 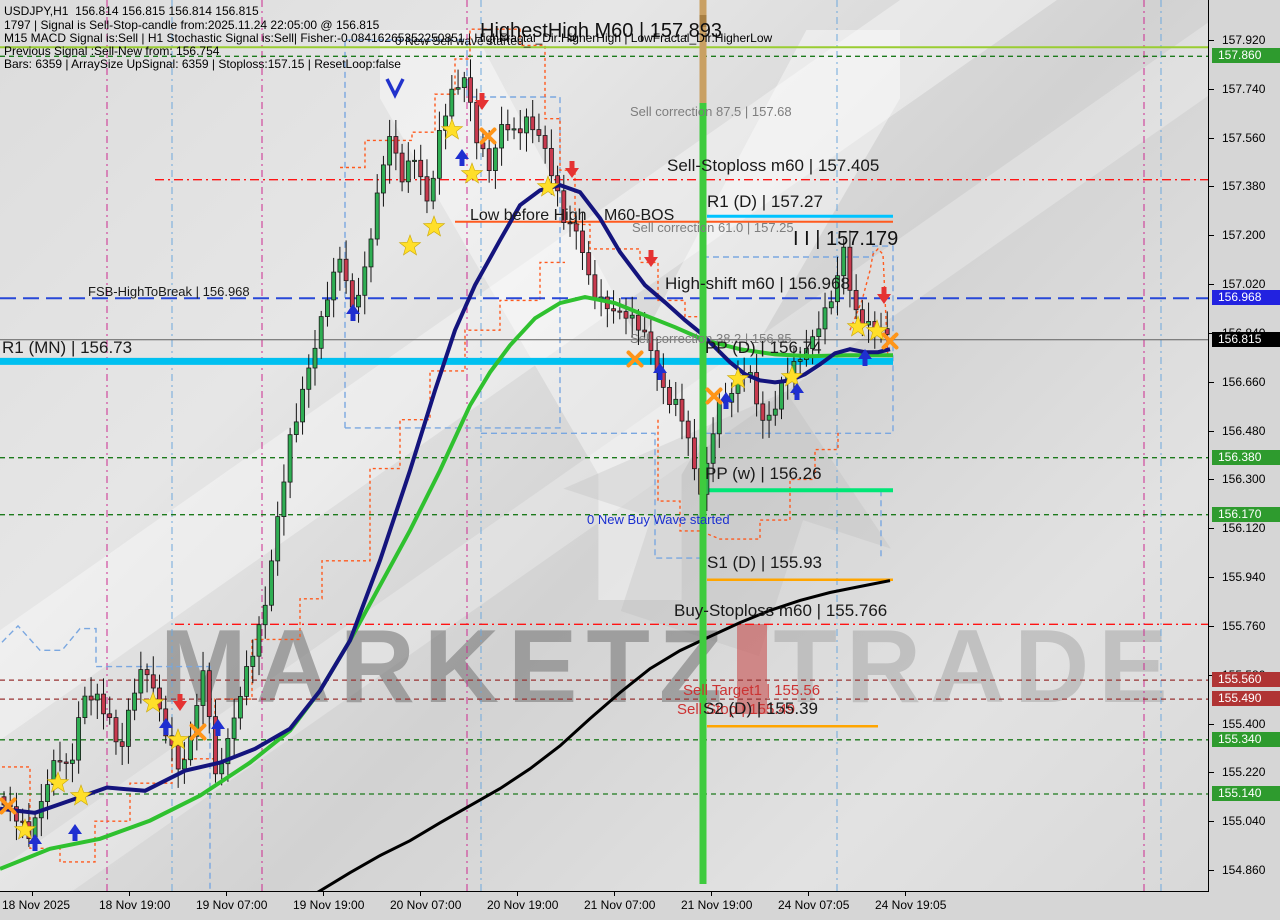 I want to click on s2-d: S2 (D) | 155.39, so click(x=760, y=708).